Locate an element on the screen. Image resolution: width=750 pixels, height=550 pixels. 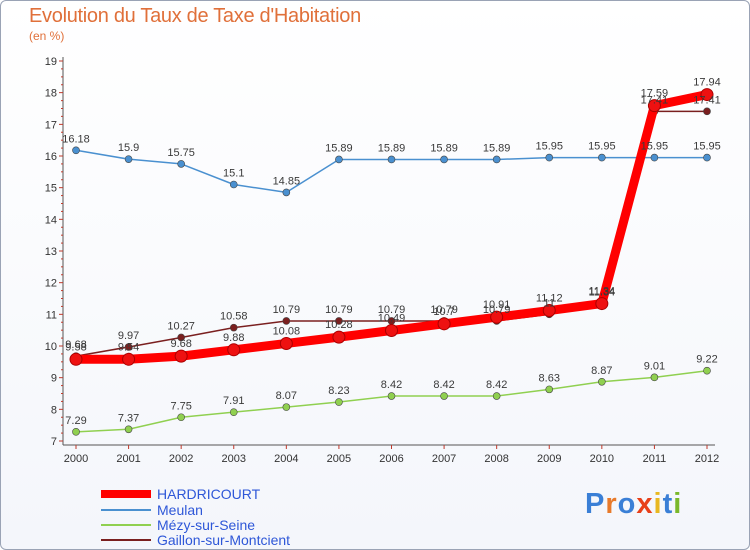
data-label: 14.85 is located at coordinates (287, 181).